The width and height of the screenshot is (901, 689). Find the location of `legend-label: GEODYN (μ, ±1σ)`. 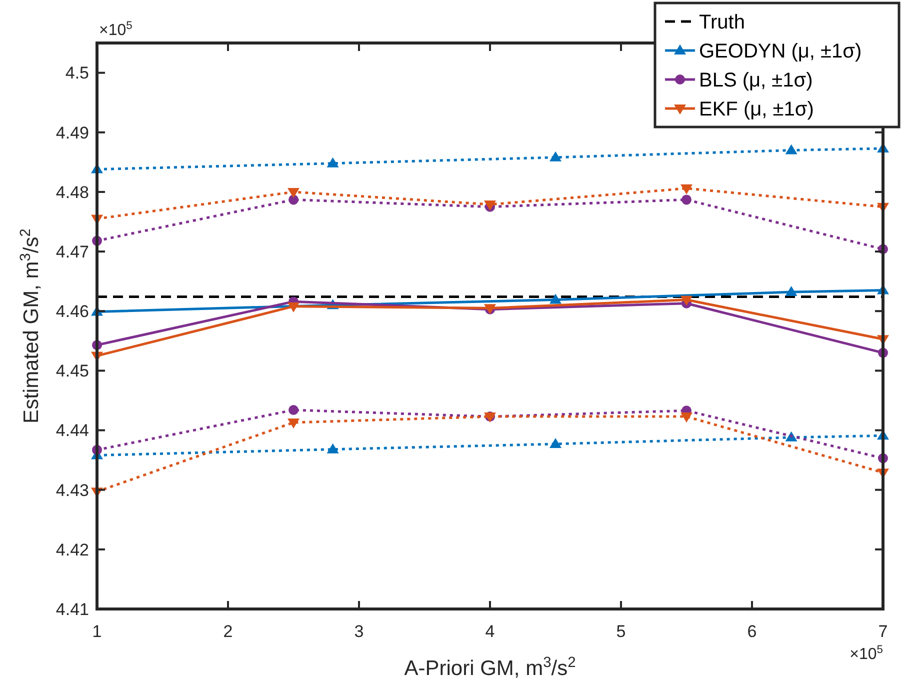

legend-label: GEODYN (μ, ±1σ) is located at coordinates (780, 51).